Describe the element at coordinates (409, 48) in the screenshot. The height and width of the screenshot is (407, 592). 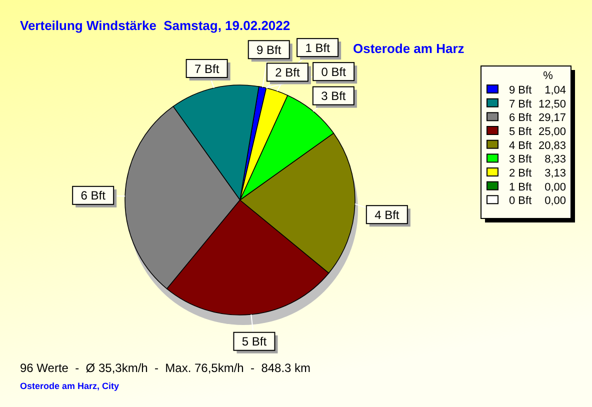
I see `chart-subtitle: Osterode am Harz` at that location.